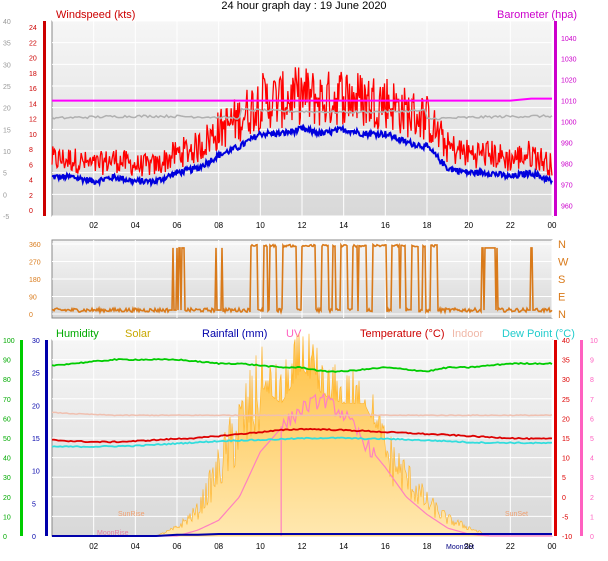  What do you see at coordinates (302, 365) in the screenshot?
I see `humidity-series` at bounding box center [302, 365].